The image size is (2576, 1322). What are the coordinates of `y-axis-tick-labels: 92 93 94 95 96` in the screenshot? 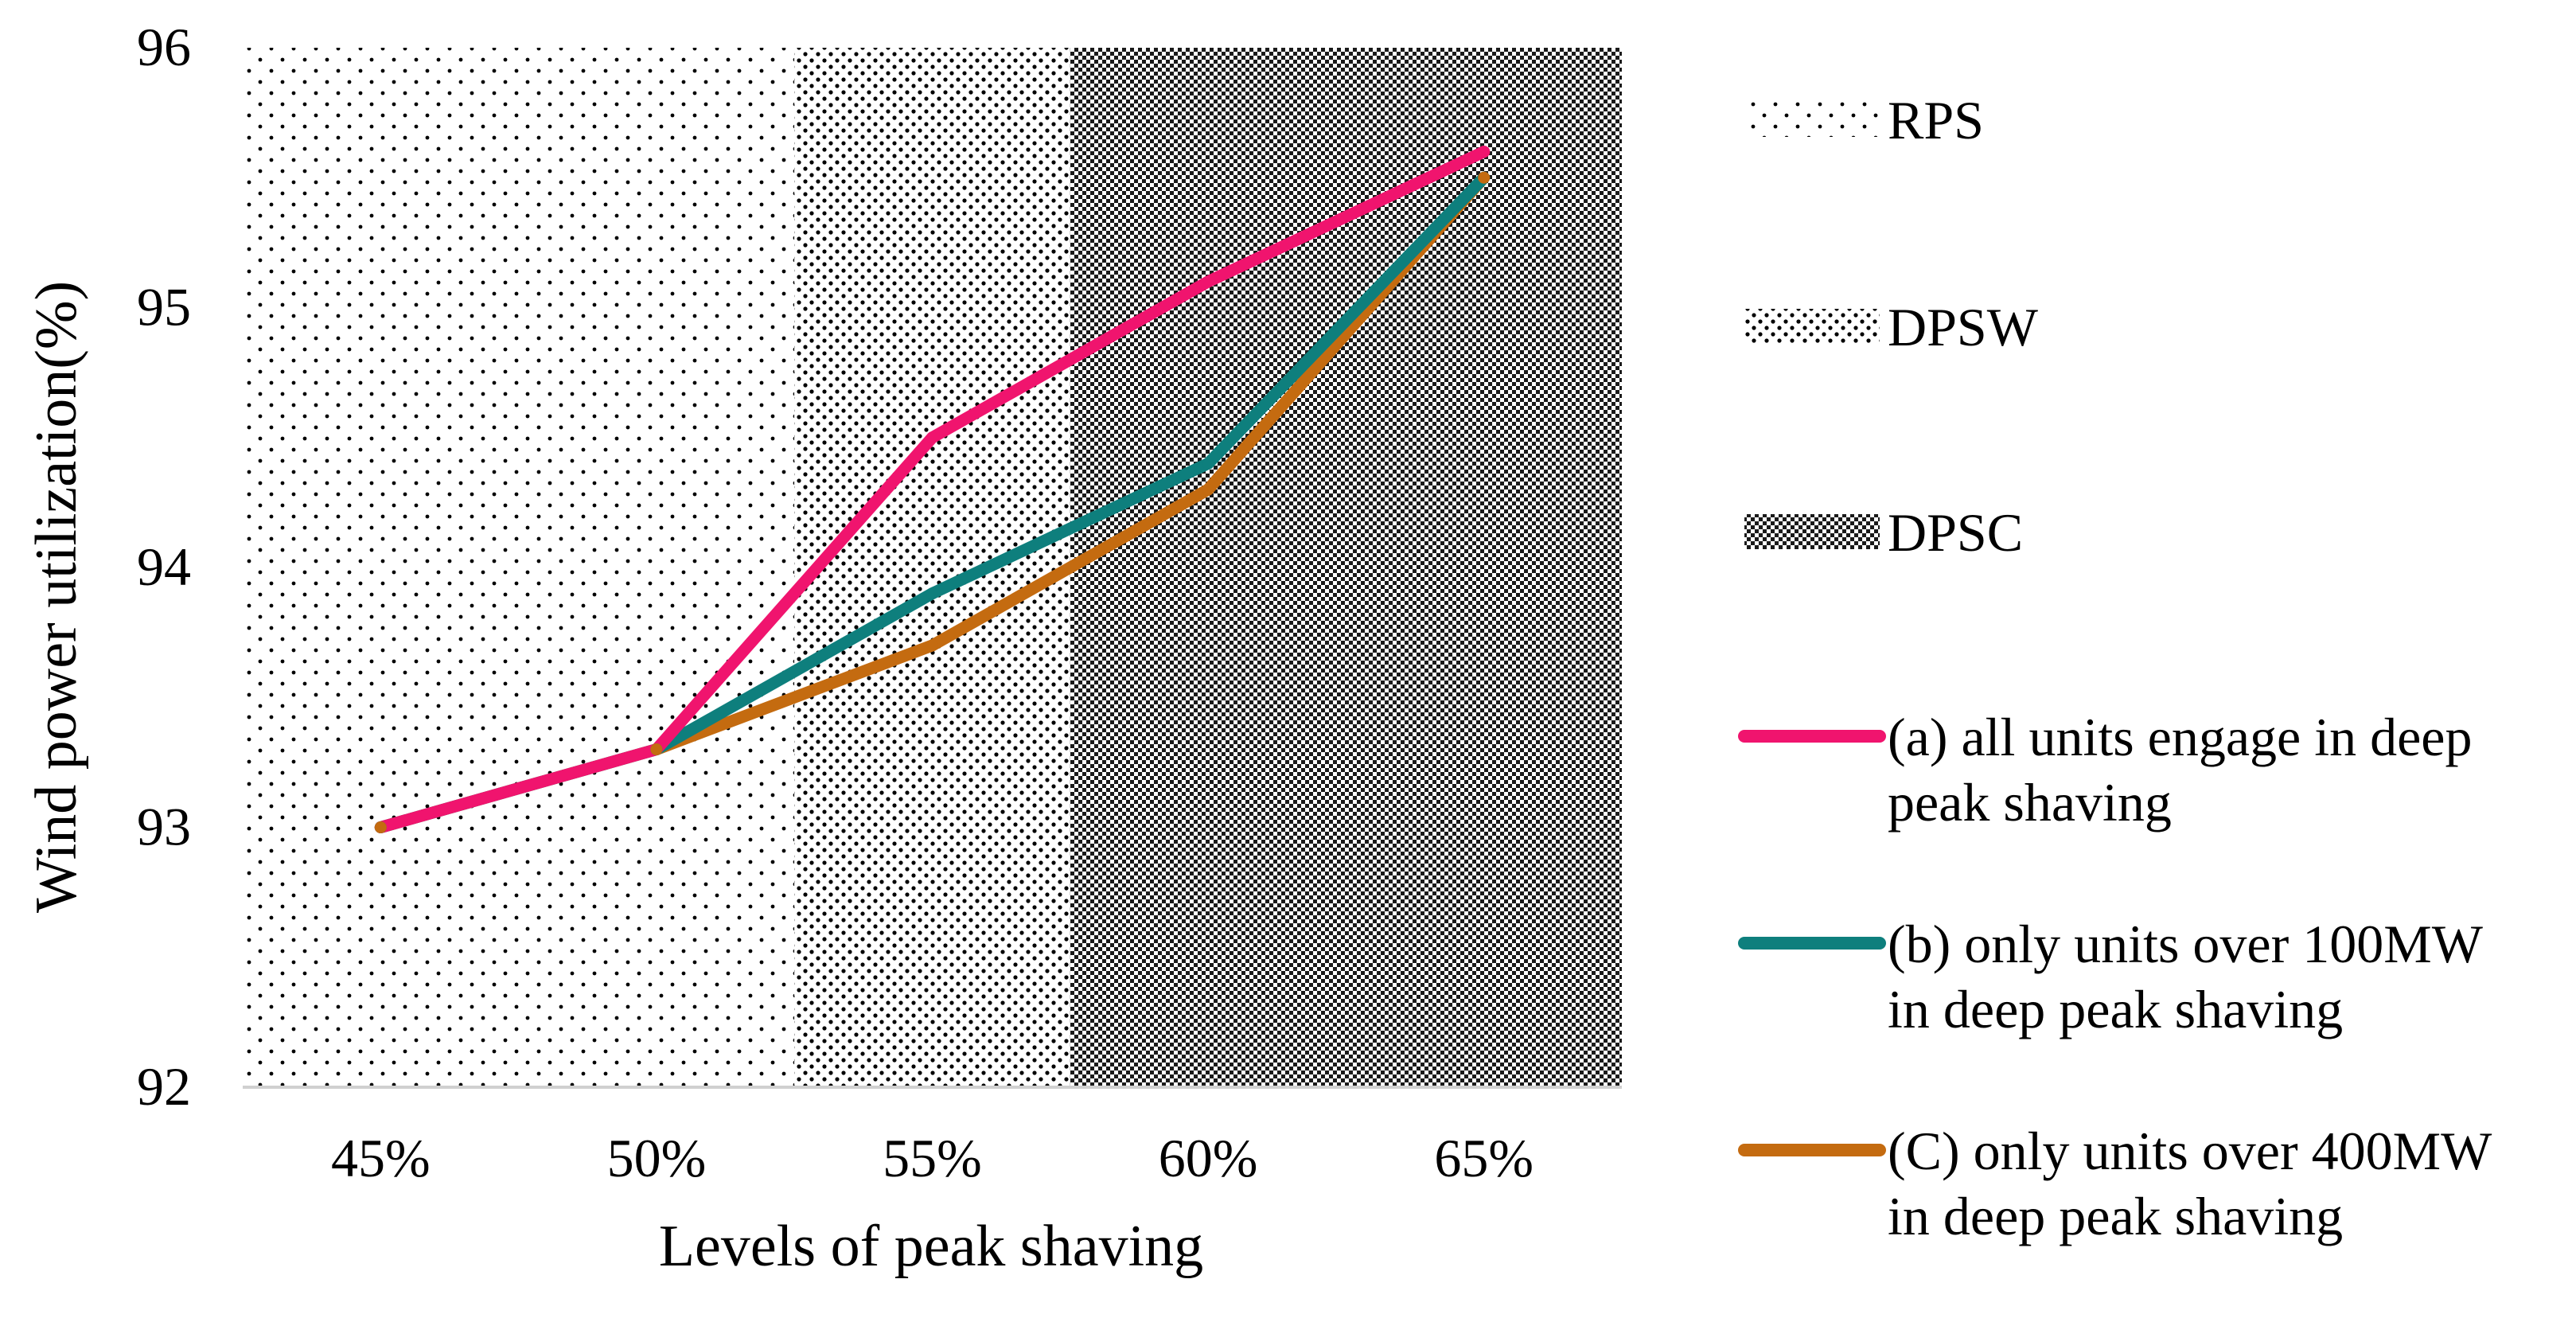 It's located at (164, 567).